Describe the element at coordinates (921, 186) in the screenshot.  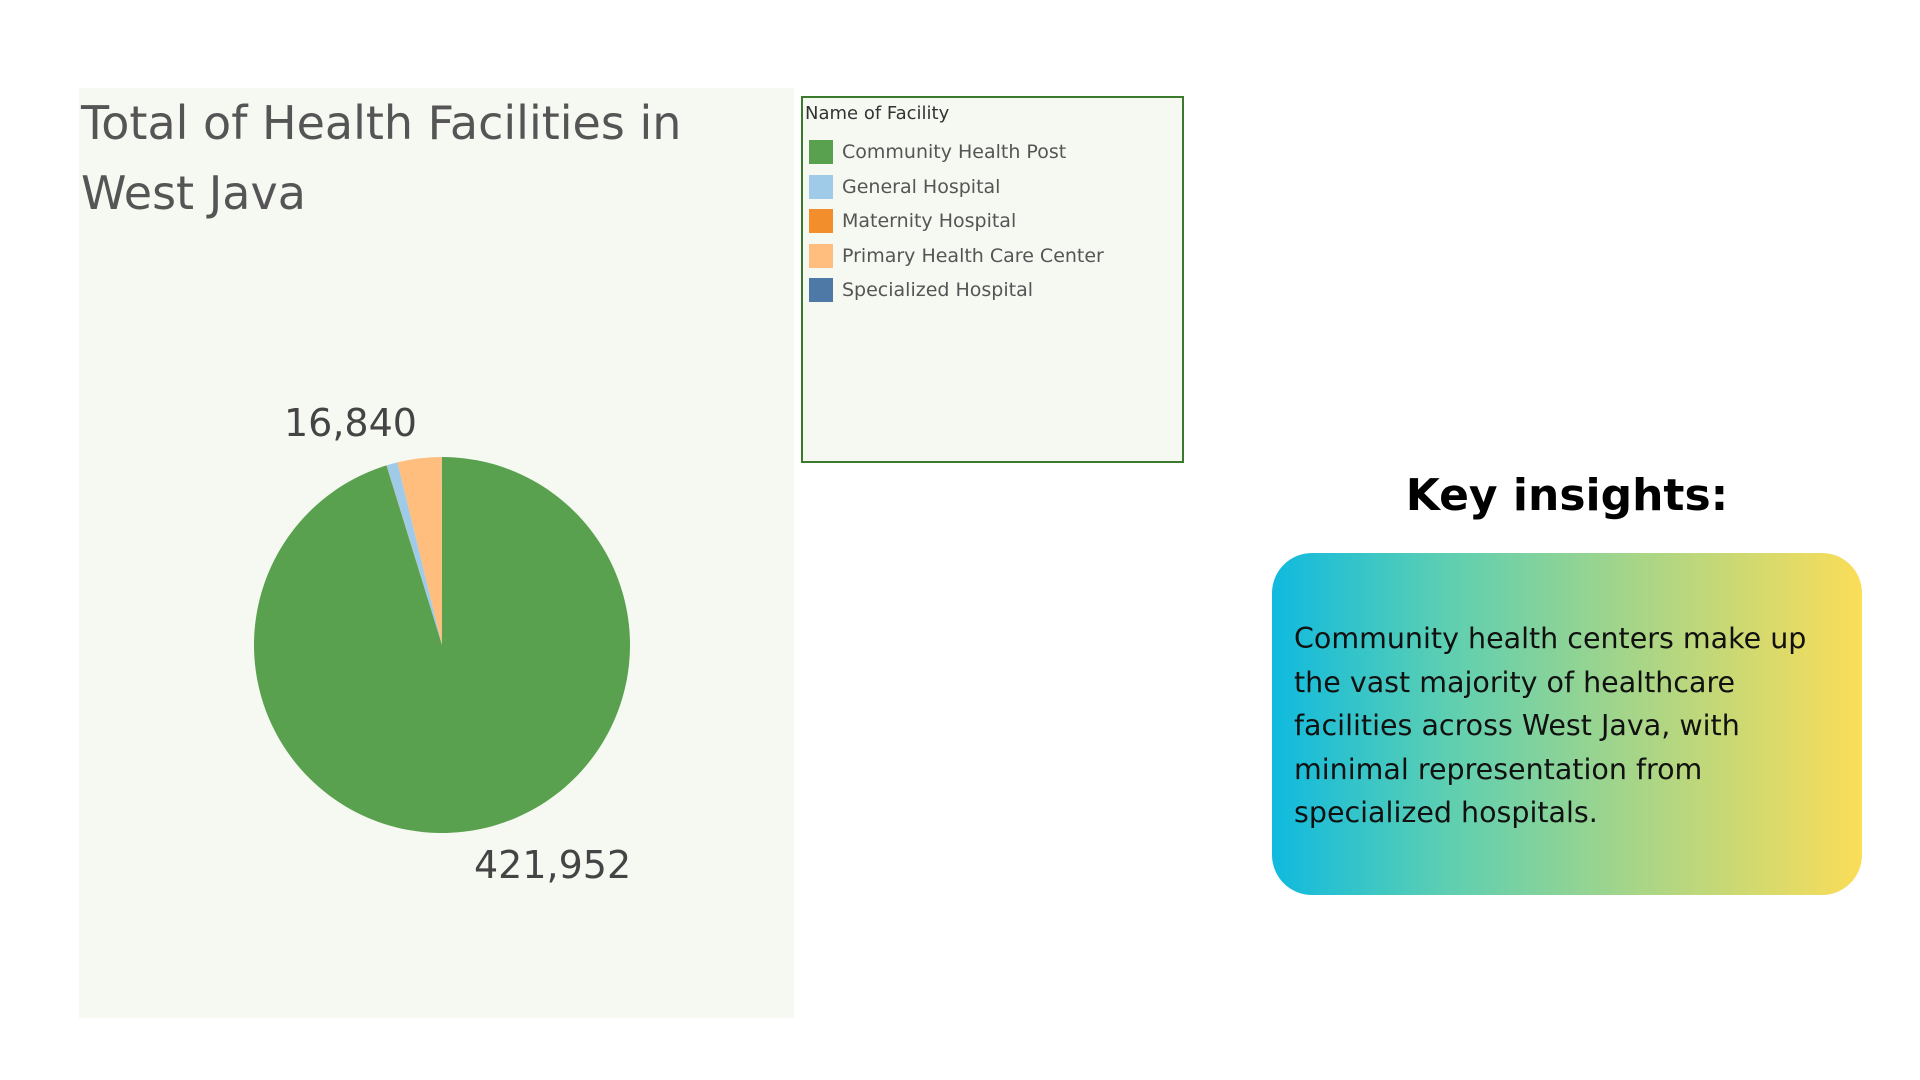
I see `legend-label: General Hospital` at that location.